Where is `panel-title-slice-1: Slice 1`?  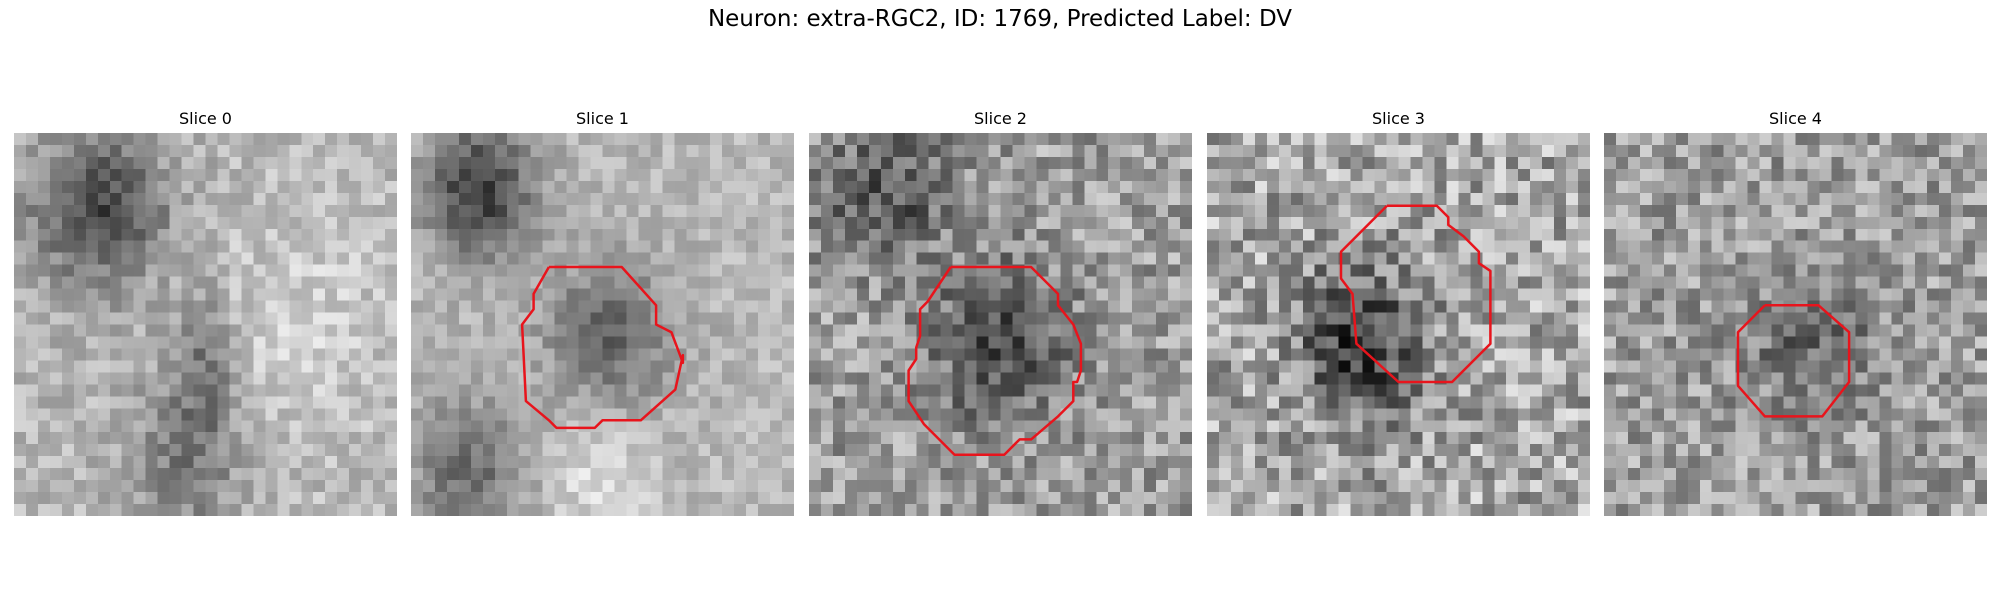 panel-title-slice-1: Slice 1 is located at coordinates (602, 118).